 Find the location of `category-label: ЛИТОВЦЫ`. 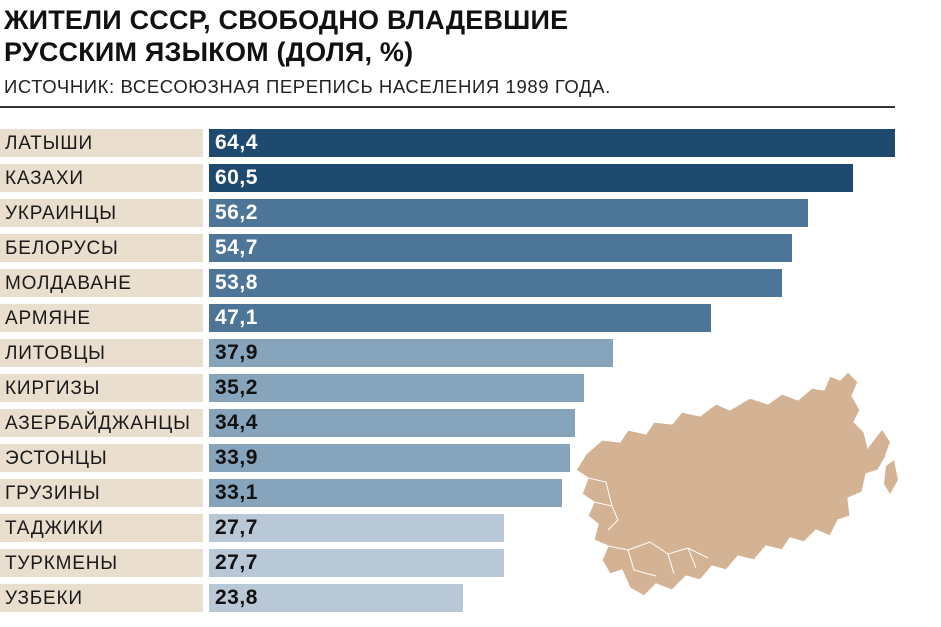

category-label: ЛИТОВЦЫ is located at coordinates (55, 353).